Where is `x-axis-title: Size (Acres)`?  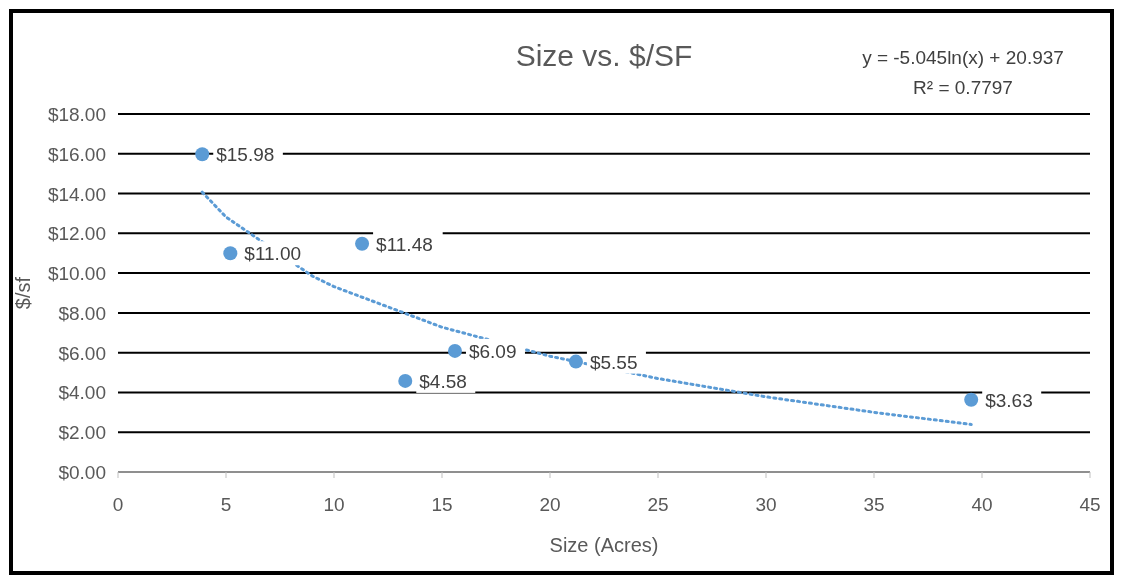
x-axis-title: Size (Acres) is located at coordinates (604, 545).